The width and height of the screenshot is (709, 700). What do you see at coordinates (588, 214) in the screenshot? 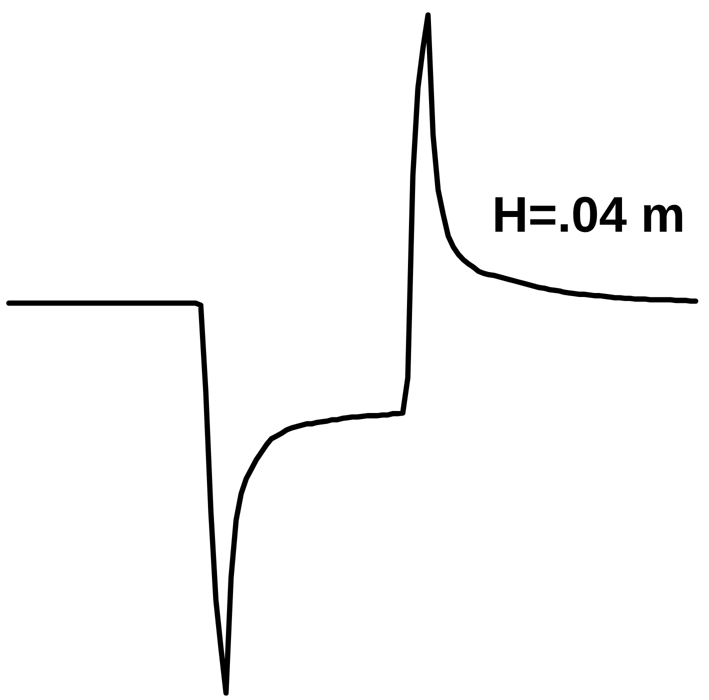
I see `annotation: H=.04 m` at bounding box center [588, 214].